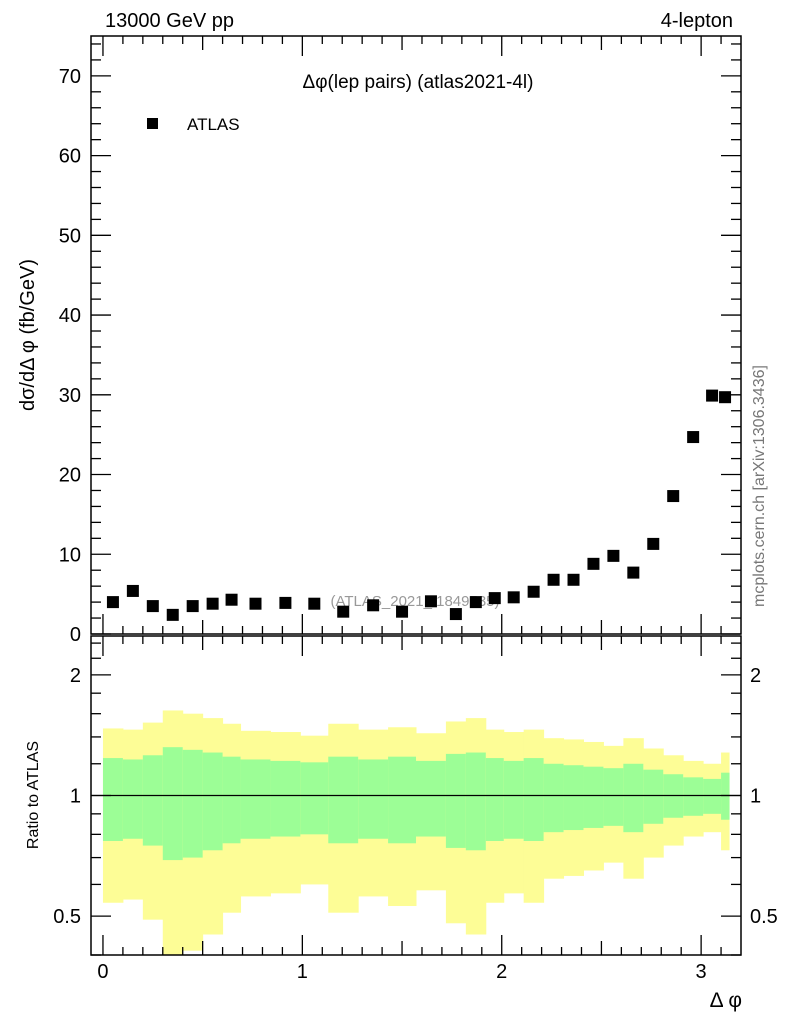  What do you see at coordinates (70, 555) in the screenshot?
I see `y-tick-label: 10` at bounding box center [70, 555].